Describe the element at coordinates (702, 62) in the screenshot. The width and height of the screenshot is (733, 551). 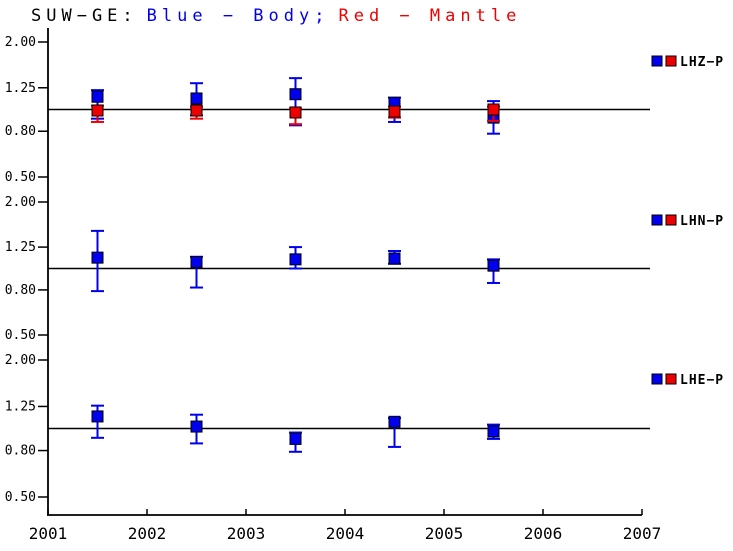
I see `legend-label: LHZ−P` at that location.